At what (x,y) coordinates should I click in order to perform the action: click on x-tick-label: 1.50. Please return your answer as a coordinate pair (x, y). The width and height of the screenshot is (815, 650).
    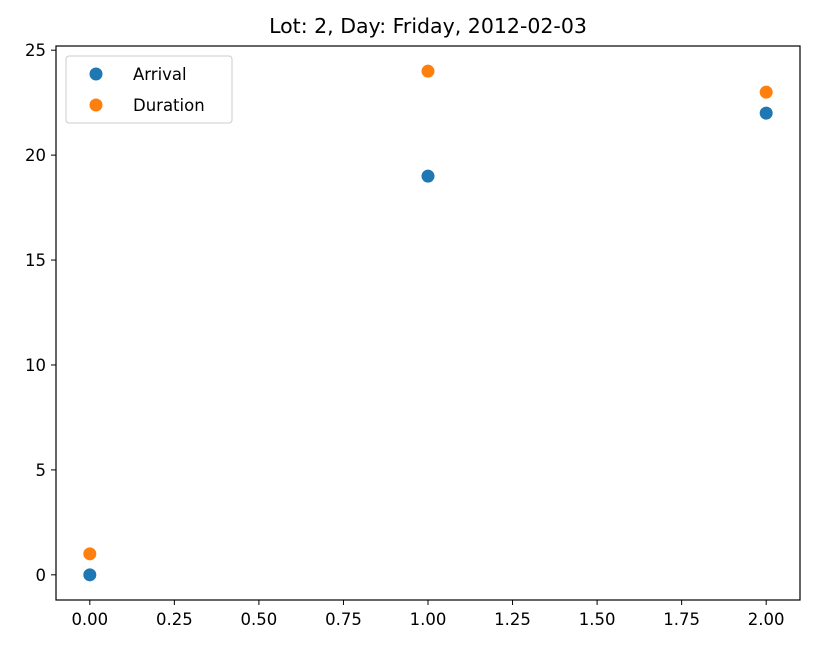
    Looking at the image, I should click on (597, 619).